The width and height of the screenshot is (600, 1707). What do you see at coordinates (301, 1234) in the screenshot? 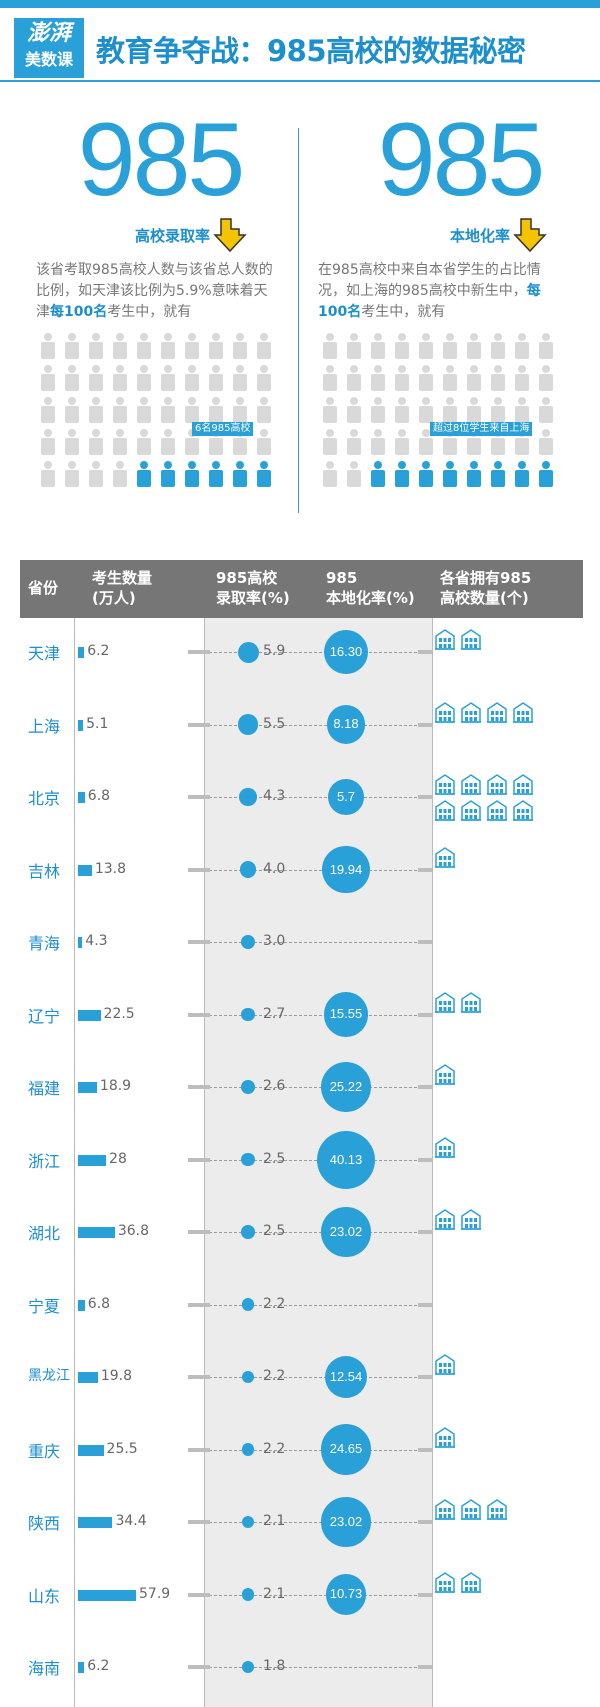
I see `table-row: 湖北 36.8 2.5 23.02` at bounding box center [301, 1234].